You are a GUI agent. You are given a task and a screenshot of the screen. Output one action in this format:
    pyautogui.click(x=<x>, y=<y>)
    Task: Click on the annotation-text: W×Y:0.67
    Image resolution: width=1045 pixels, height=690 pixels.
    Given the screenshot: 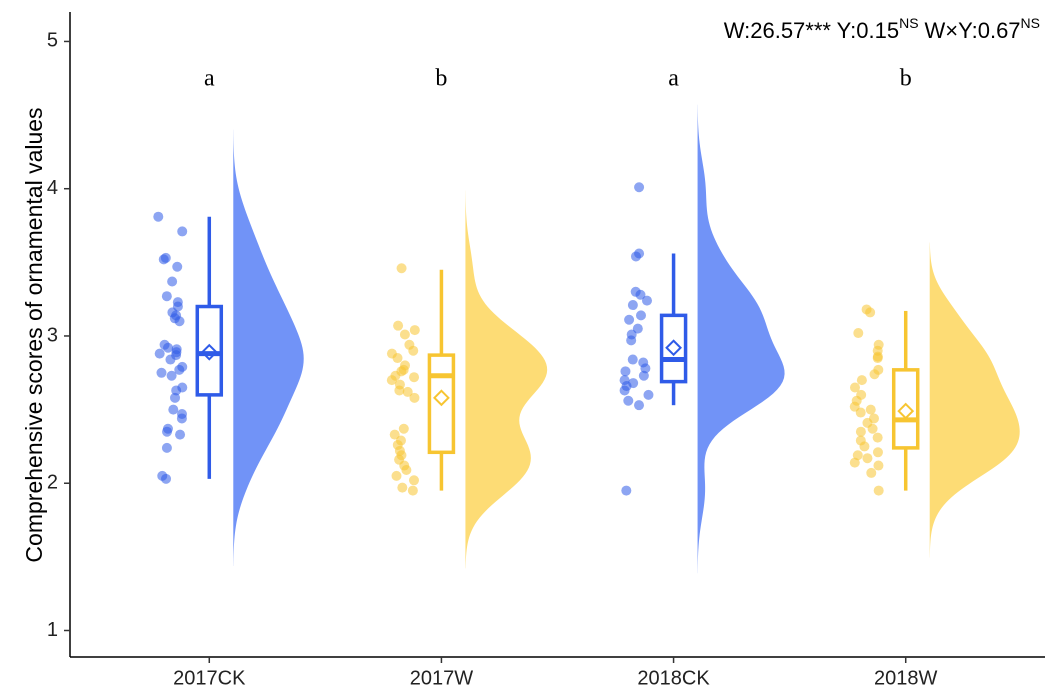 What is the action you would take?
    pyautogui.click(x=973, y=30)
    